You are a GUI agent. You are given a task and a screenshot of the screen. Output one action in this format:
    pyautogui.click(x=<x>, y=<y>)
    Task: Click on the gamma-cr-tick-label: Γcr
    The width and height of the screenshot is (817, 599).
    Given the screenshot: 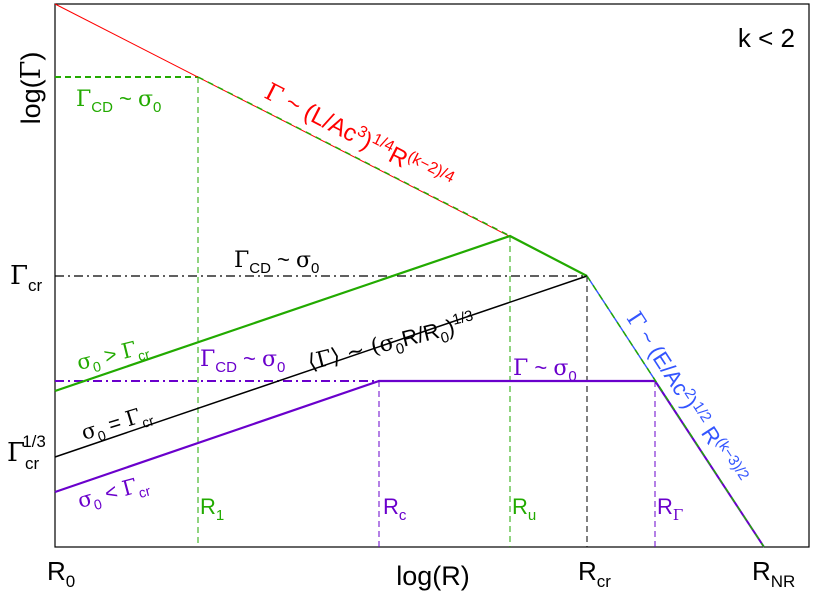 What is the action you would take?
    pyautogui.click(x=26, y=278)
    